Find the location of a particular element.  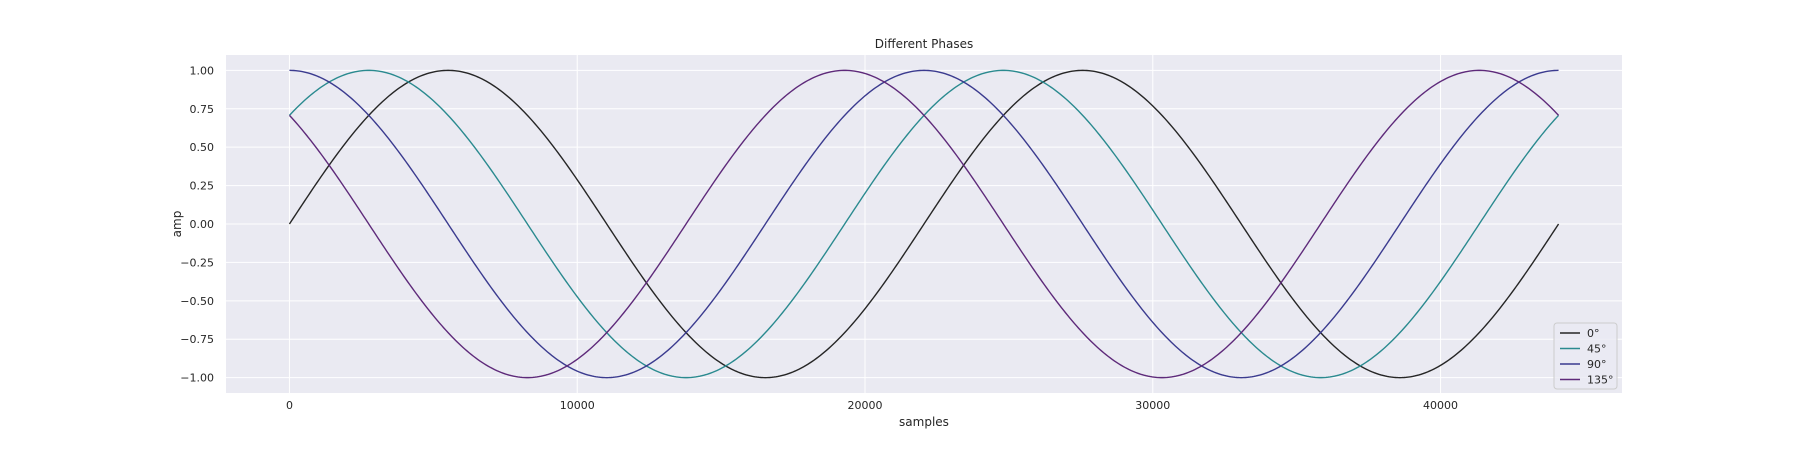

chart-title: Different Phases is located at coordinates (924, 44).